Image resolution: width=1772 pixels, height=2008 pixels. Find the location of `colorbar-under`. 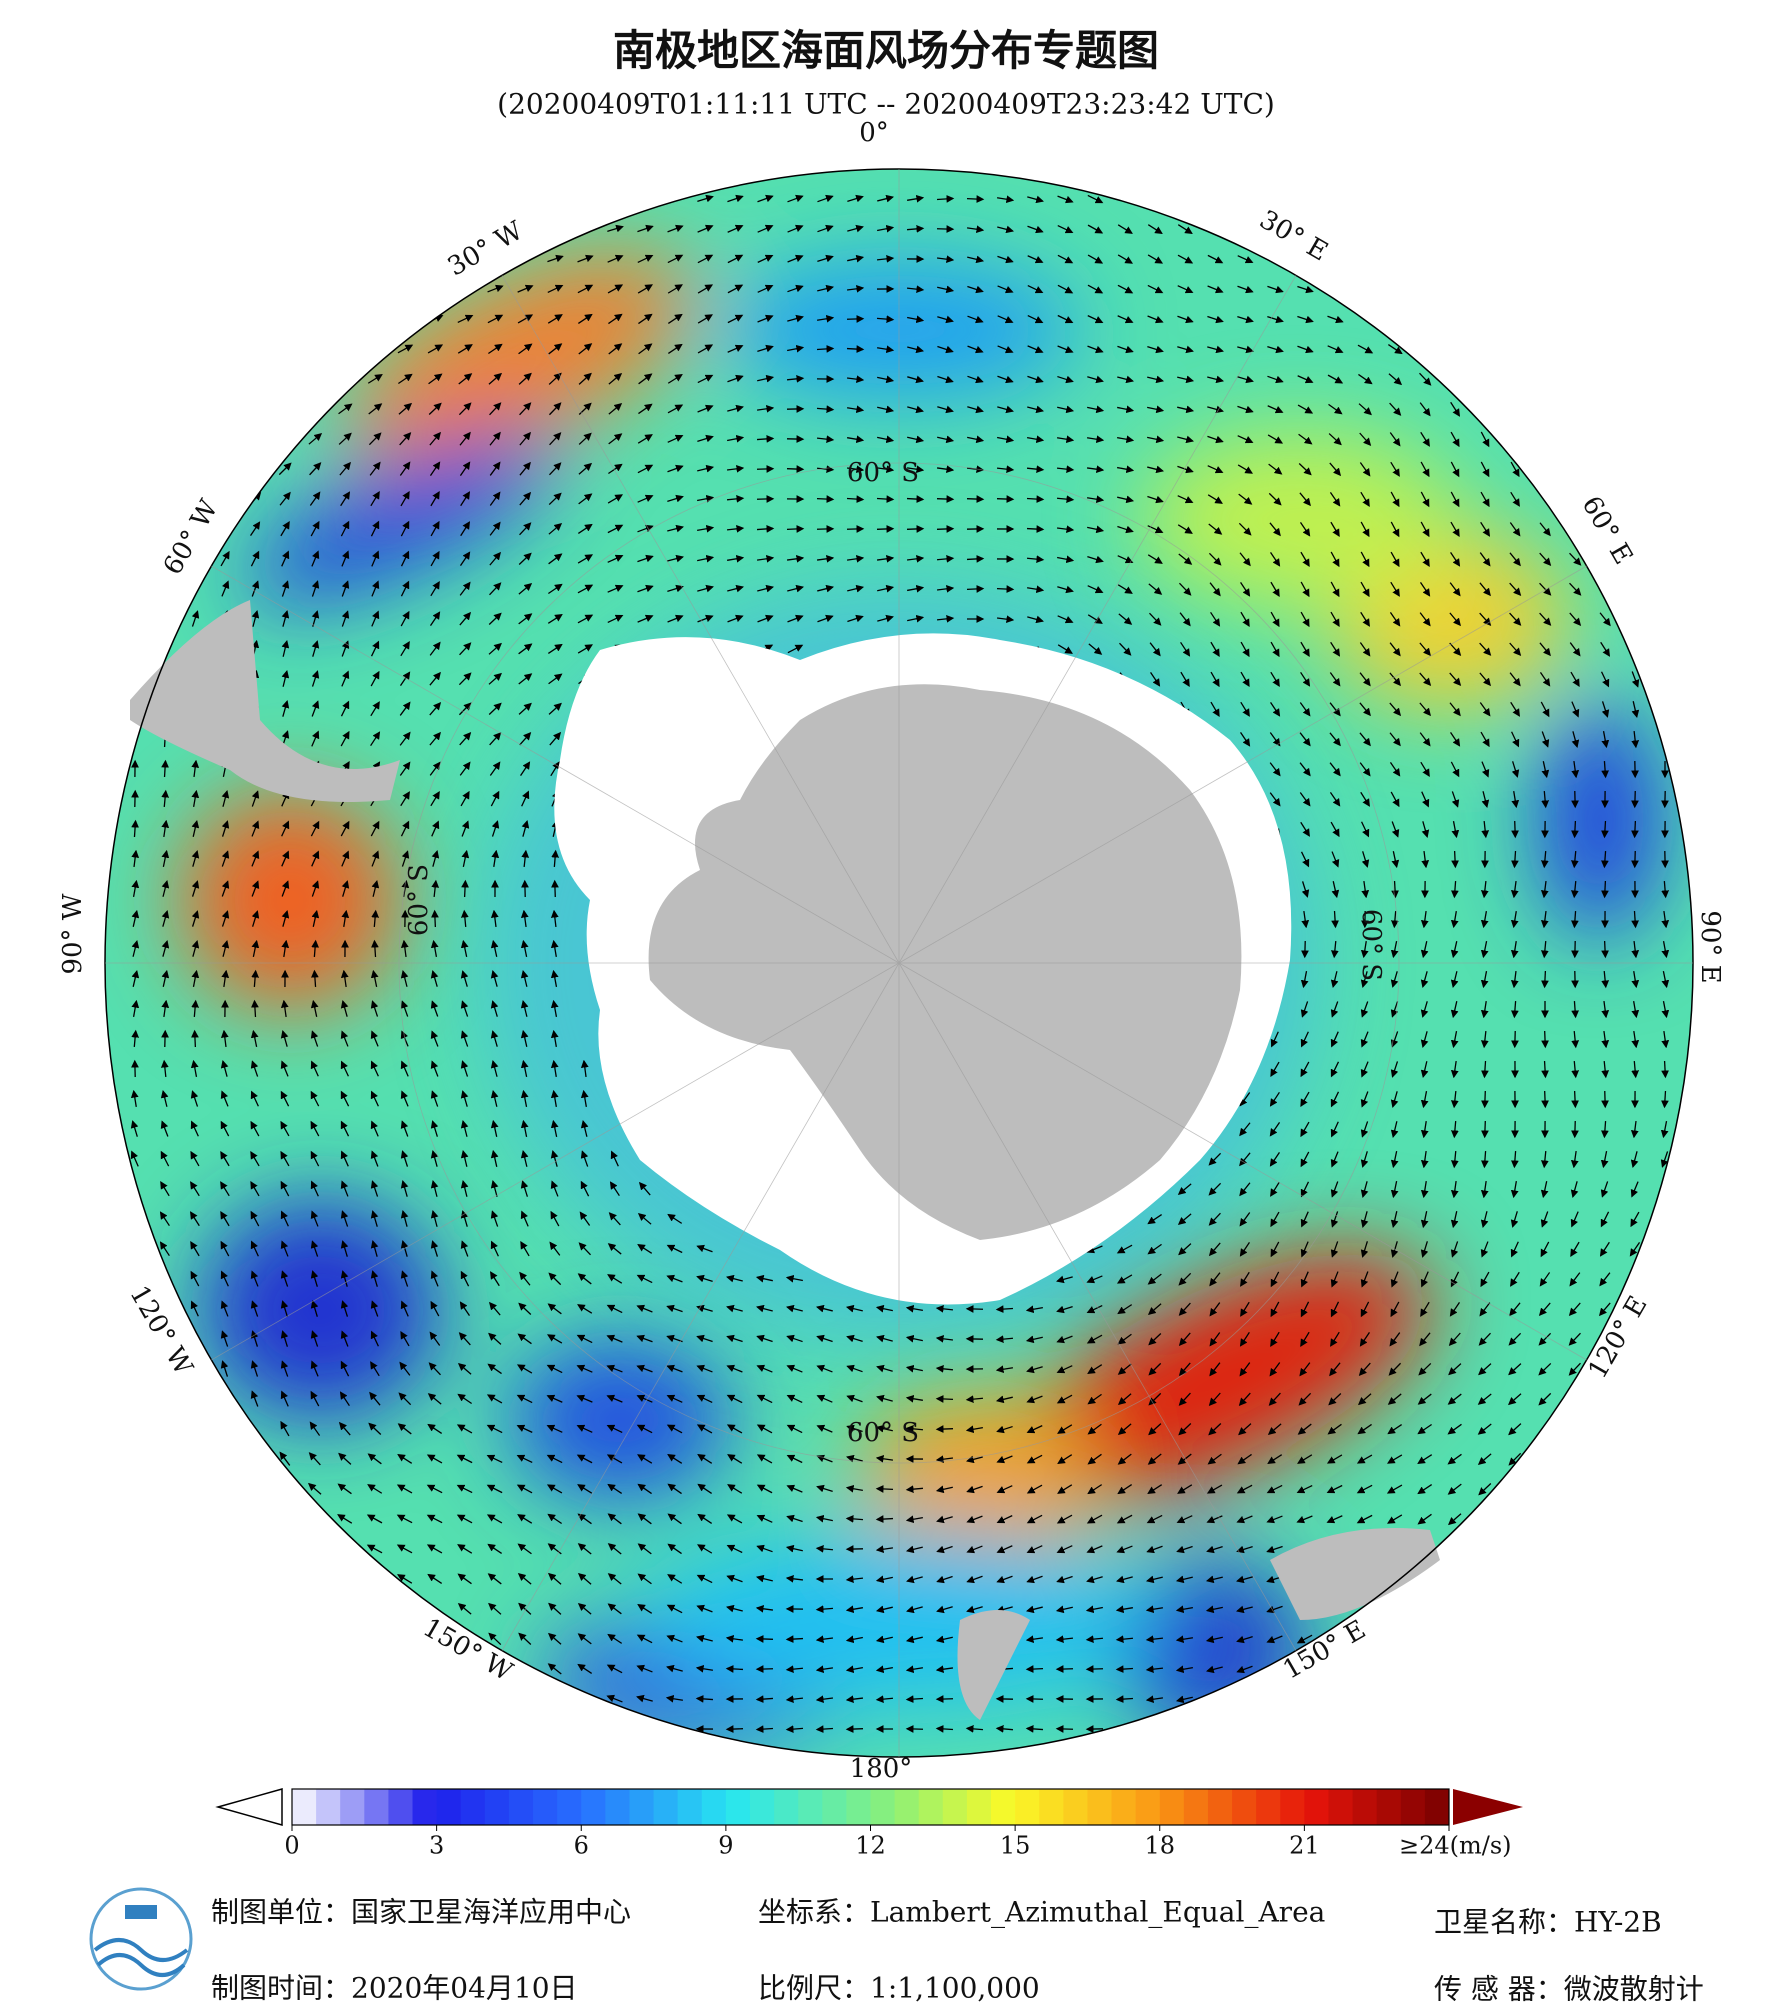

colorbar-under is located at coordinates (249, 1807).